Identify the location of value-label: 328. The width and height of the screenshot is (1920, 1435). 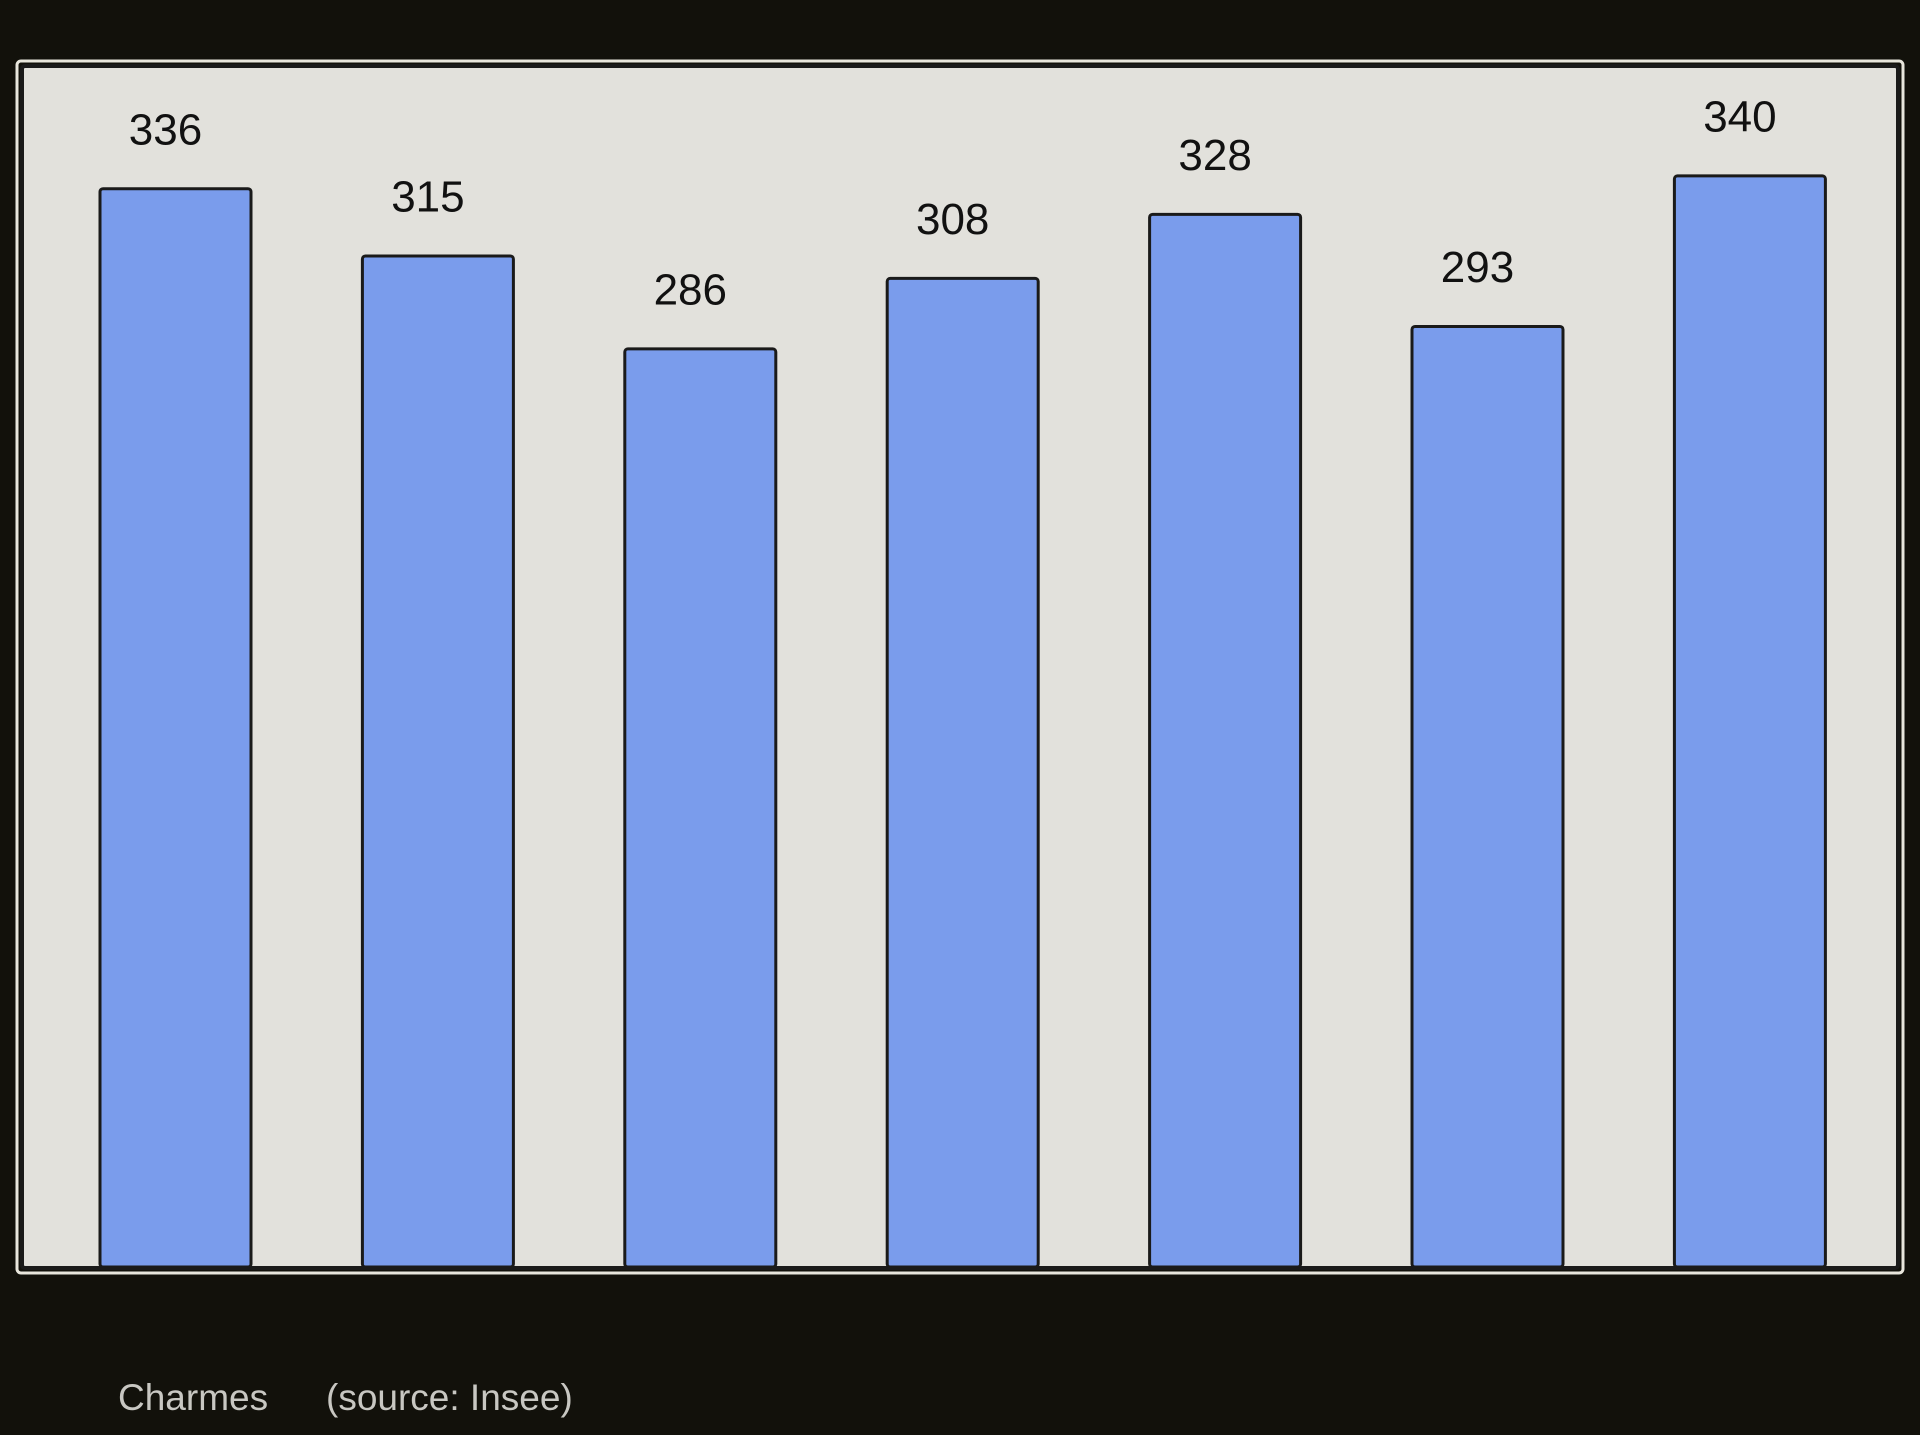
(1214, 155).